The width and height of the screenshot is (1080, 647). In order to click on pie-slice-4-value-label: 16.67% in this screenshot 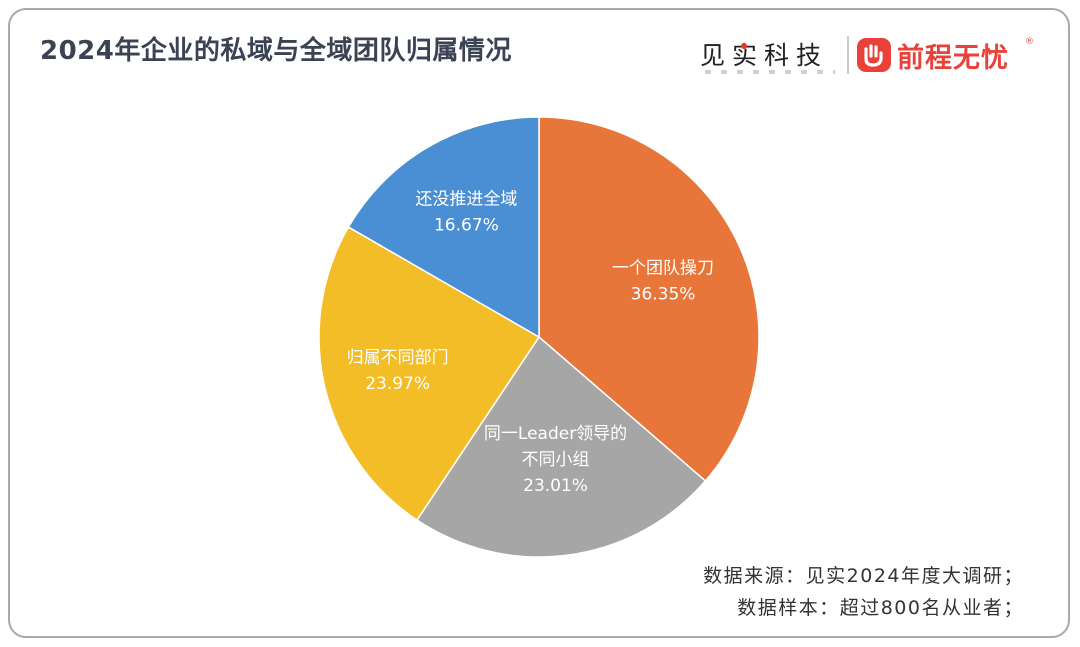, I will do `click(466, 225)`.